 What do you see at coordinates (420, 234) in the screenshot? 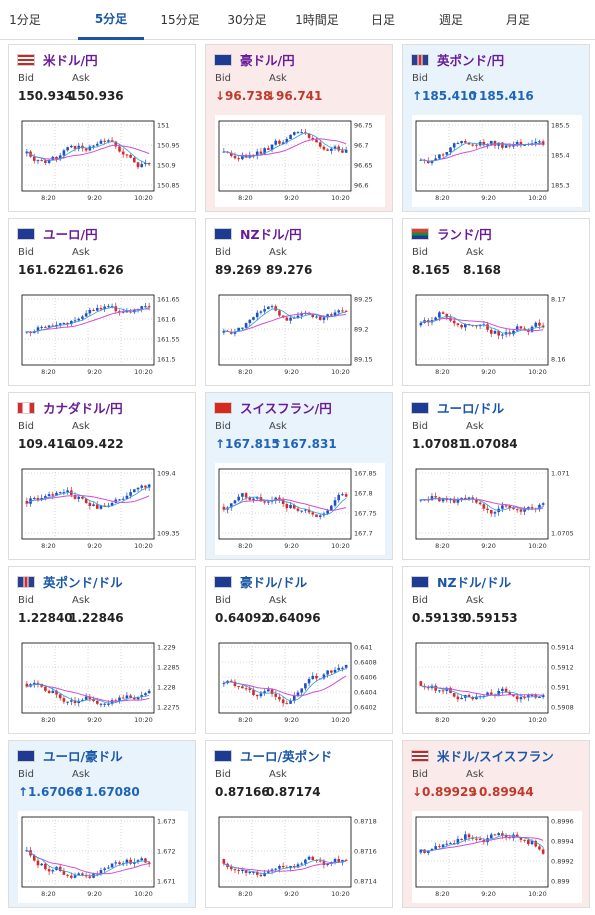
I see `za-flag-icon` at bounding box center [420, 234].